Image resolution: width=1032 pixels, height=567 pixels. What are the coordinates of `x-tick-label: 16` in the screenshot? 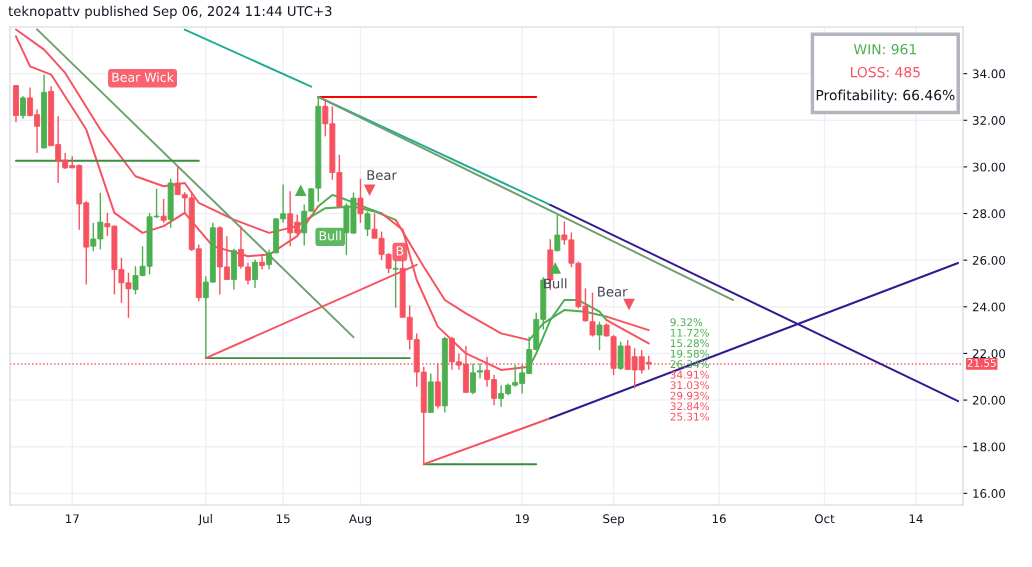 It's located at (719, 519).